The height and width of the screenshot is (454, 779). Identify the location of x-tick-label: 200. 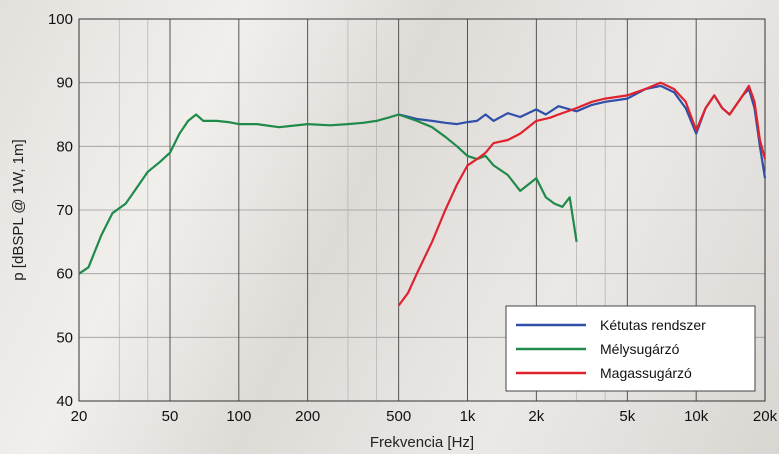
(307, 416).